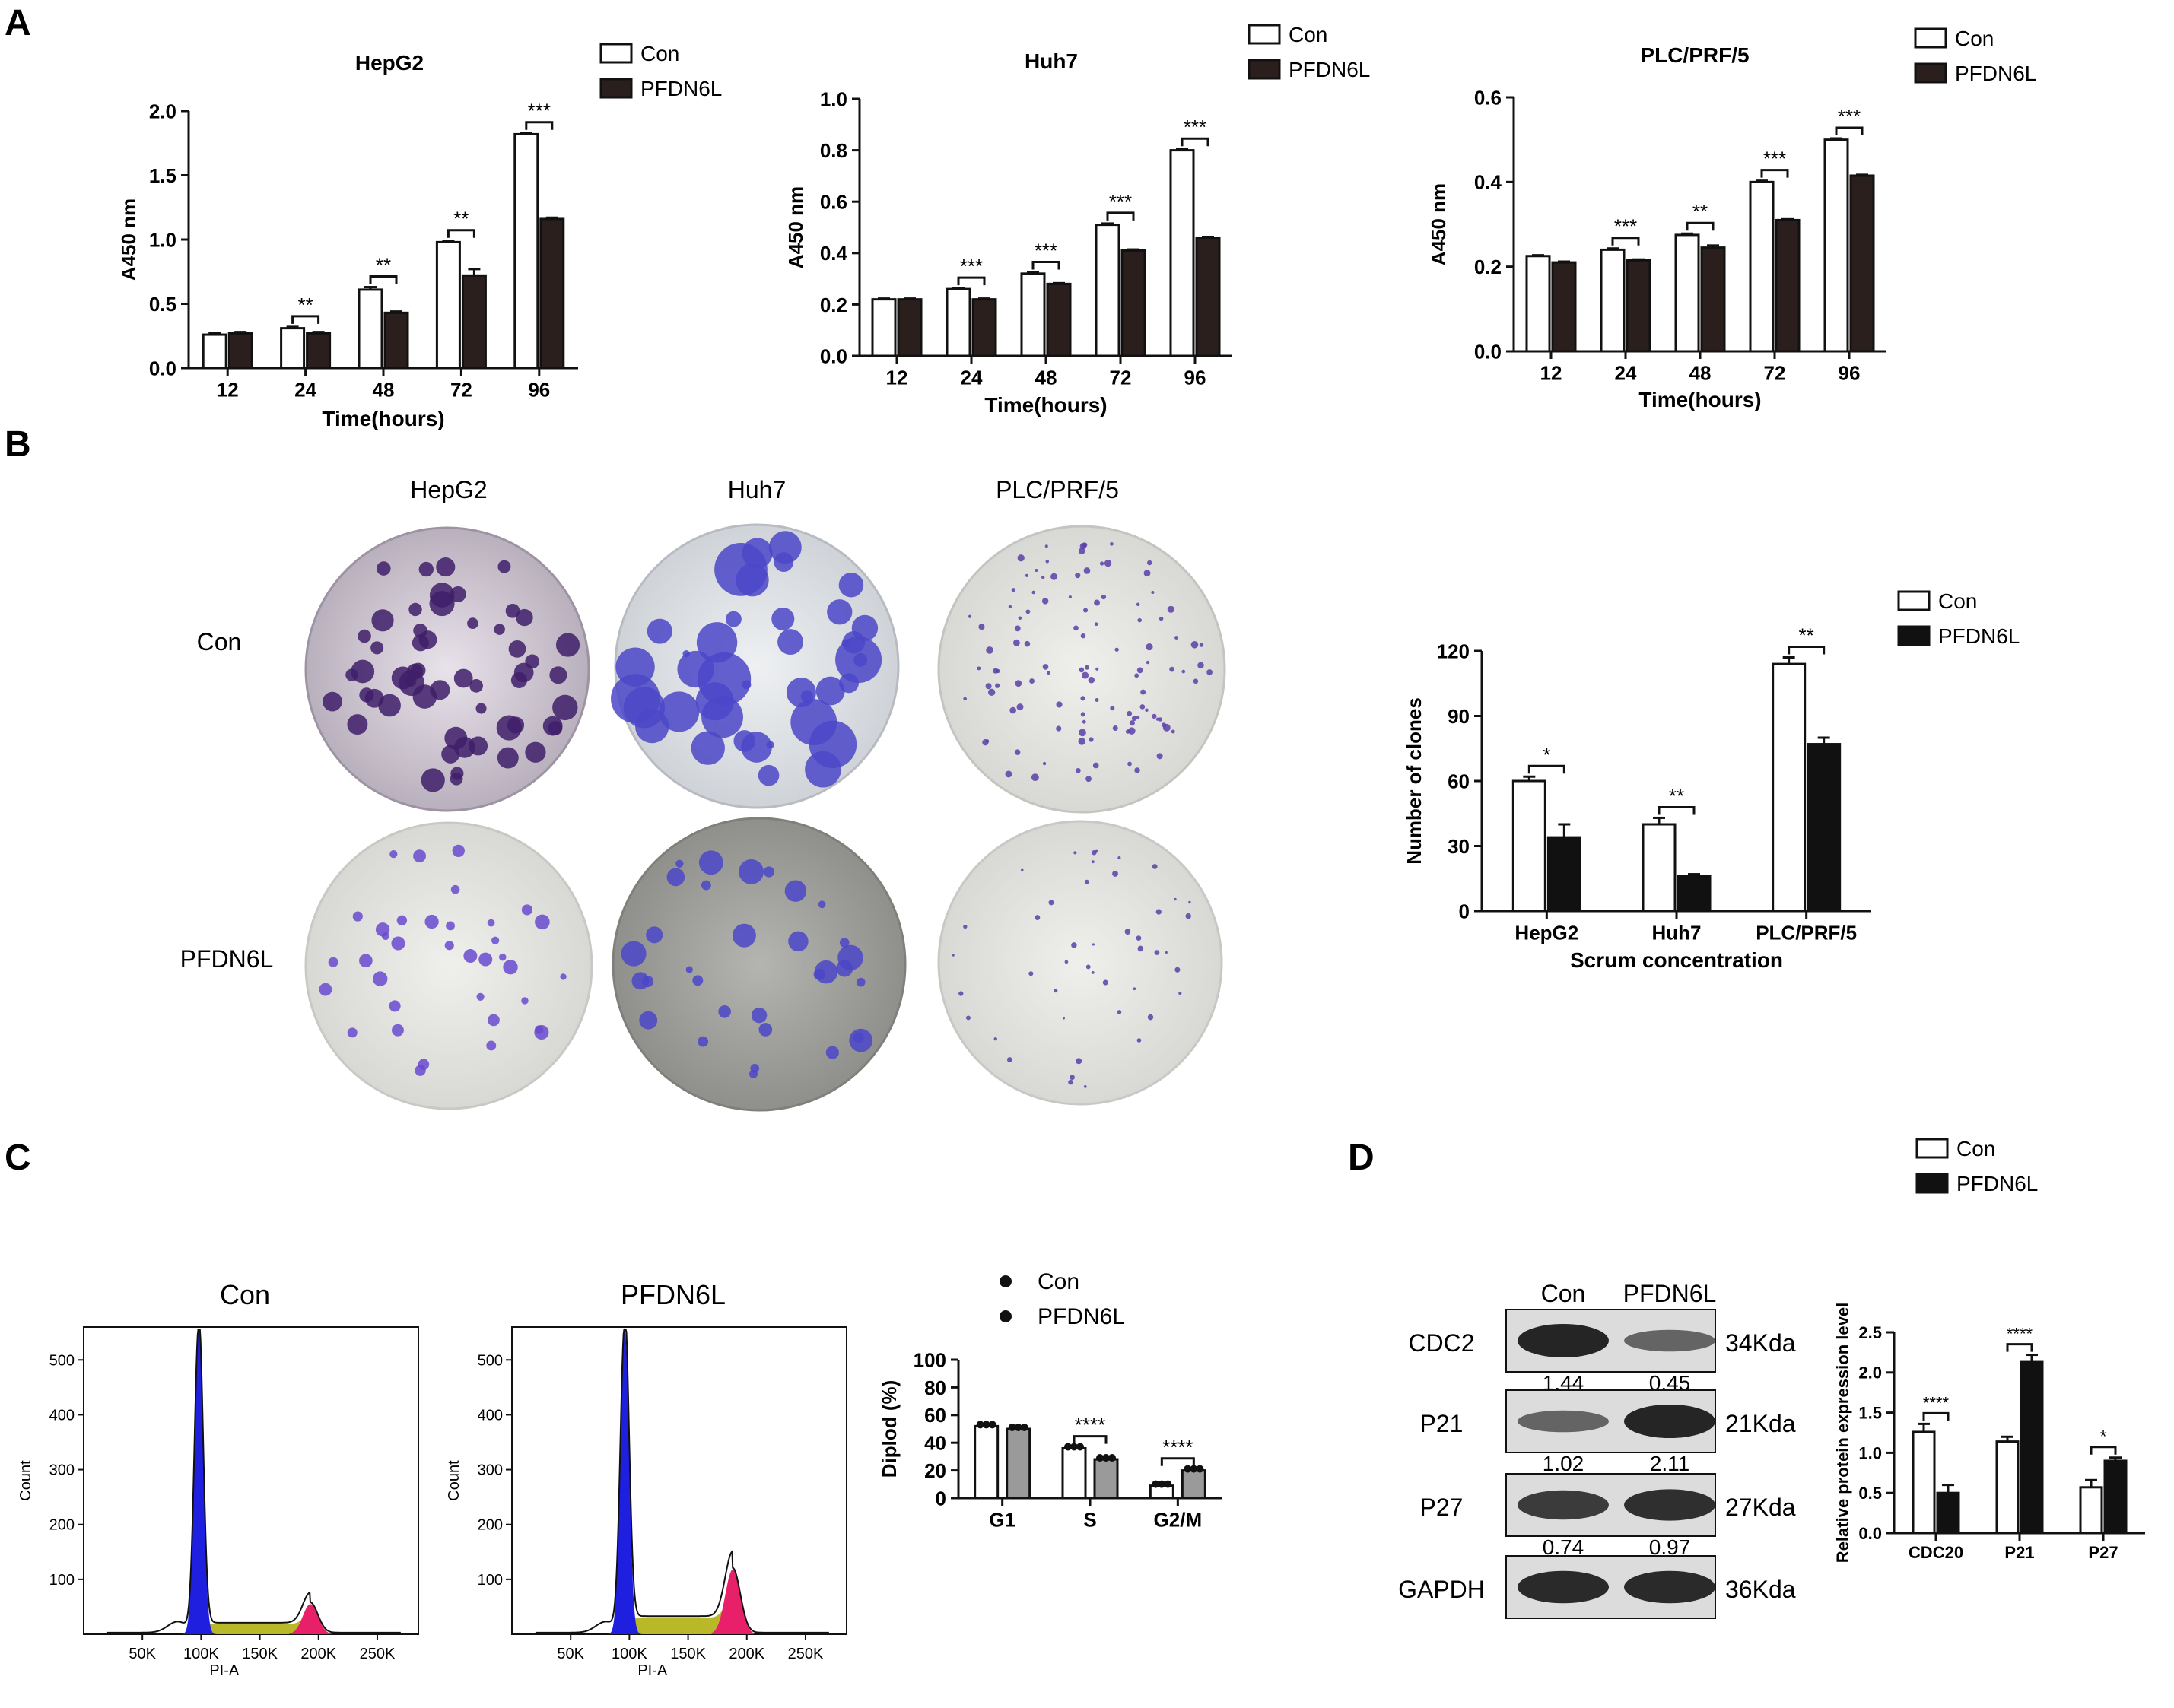 This screenshot has height=1708, width=2174. I want to click on y-axis-label: Diplod (%), so click(889, 1429).